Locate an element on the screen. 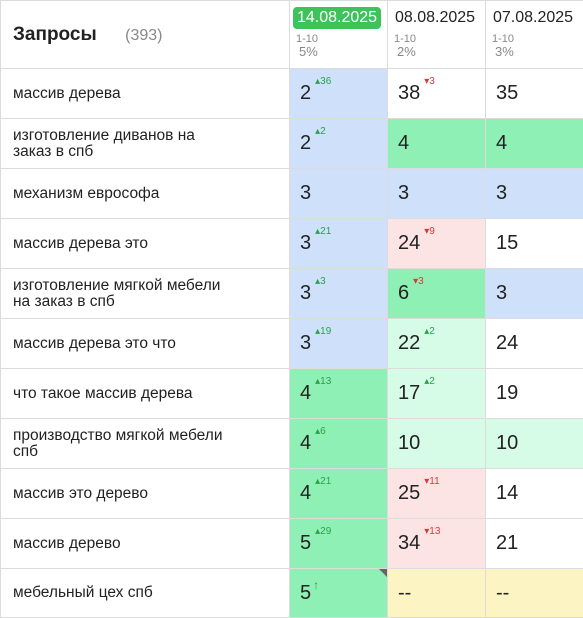 The height and width of the screenshot is (618, 583). table-row: массив это дерево 4▴21 25▾11 14 is located at coordinates (291, 493).